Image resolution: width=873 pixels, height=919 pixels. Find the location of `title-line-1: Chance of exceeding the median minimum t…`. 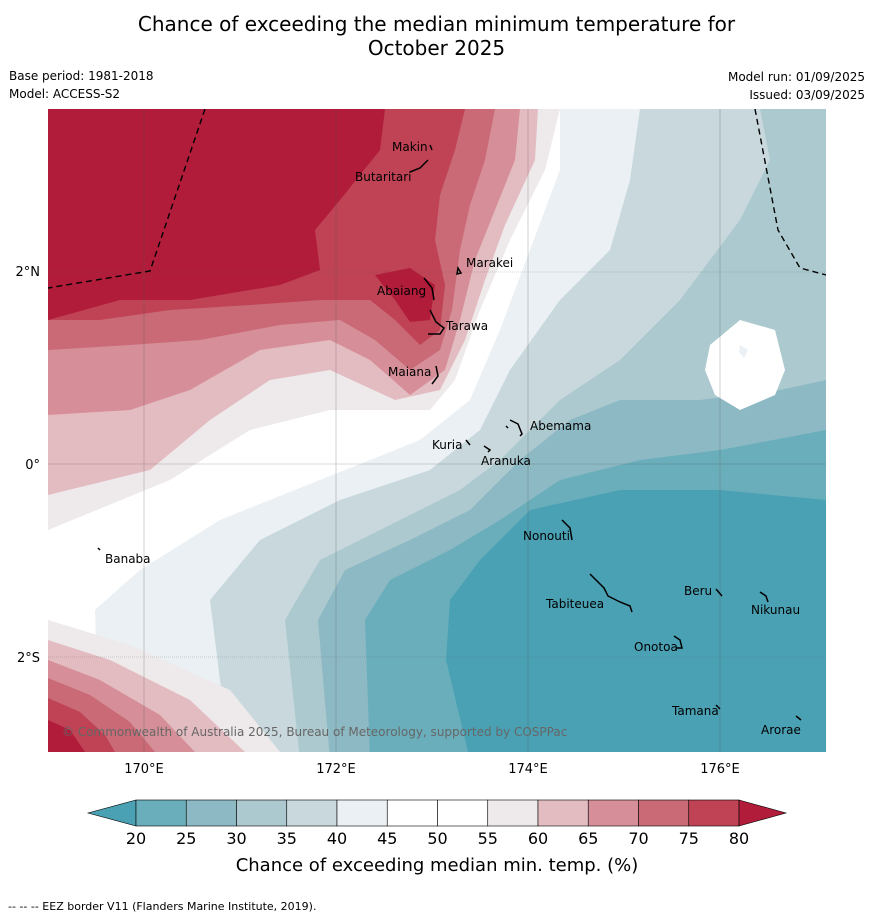

title-line-1: Chance of exceeding the median minimum t… is located at coordinates (436, 24).